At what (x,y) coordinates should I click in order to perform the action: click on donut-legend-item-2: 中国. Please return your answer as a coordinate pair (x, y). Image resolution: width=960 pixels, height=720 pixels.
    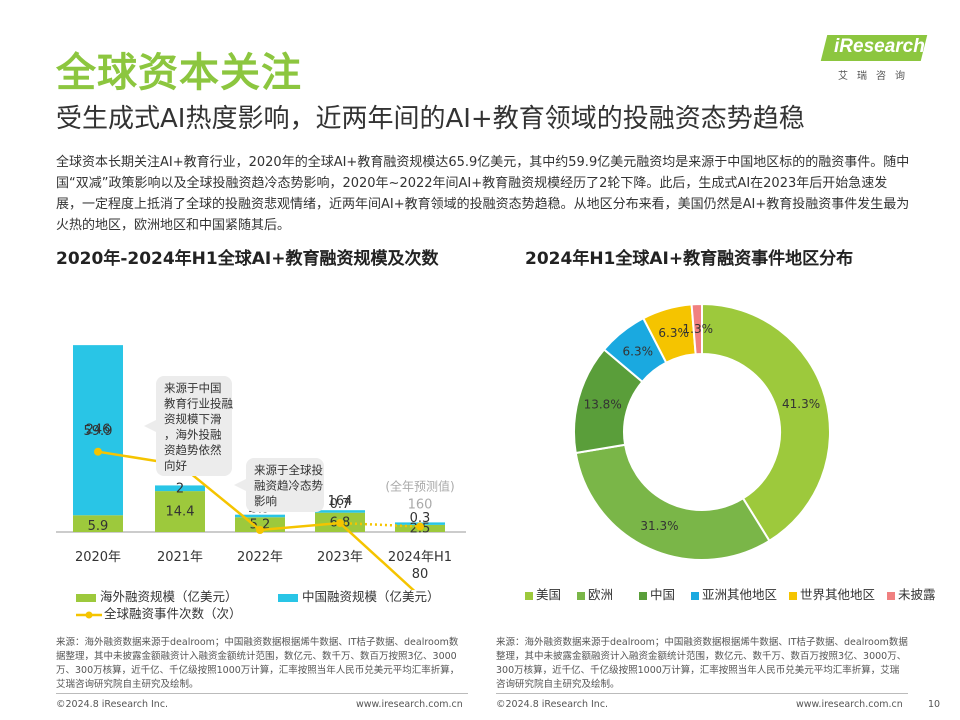
    Looking at the image, I should click on (657, 593).